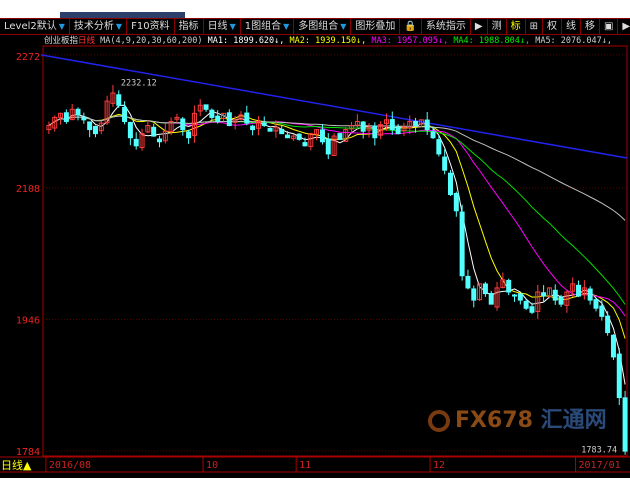 This screenshot has height=490, width=630. Describe the element at coordinates (479, 26) in the screenshot. I see `toolbar-button-10: ▶` at that location.